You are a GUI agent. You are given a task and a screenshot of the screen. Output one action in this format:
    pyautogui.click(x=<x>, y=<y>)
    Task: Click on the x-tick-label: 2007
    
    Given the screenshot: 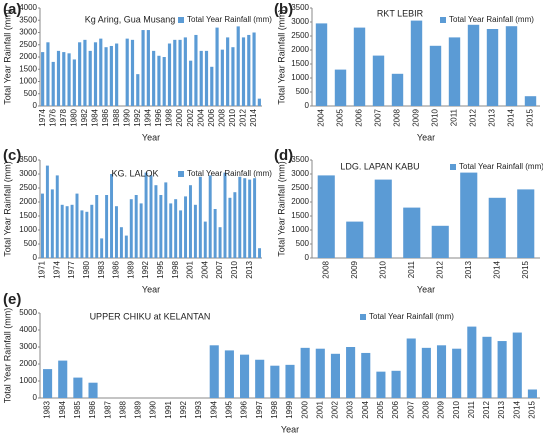 What is the action you would take?
    pyautogui.click(x=378, y=117)
    